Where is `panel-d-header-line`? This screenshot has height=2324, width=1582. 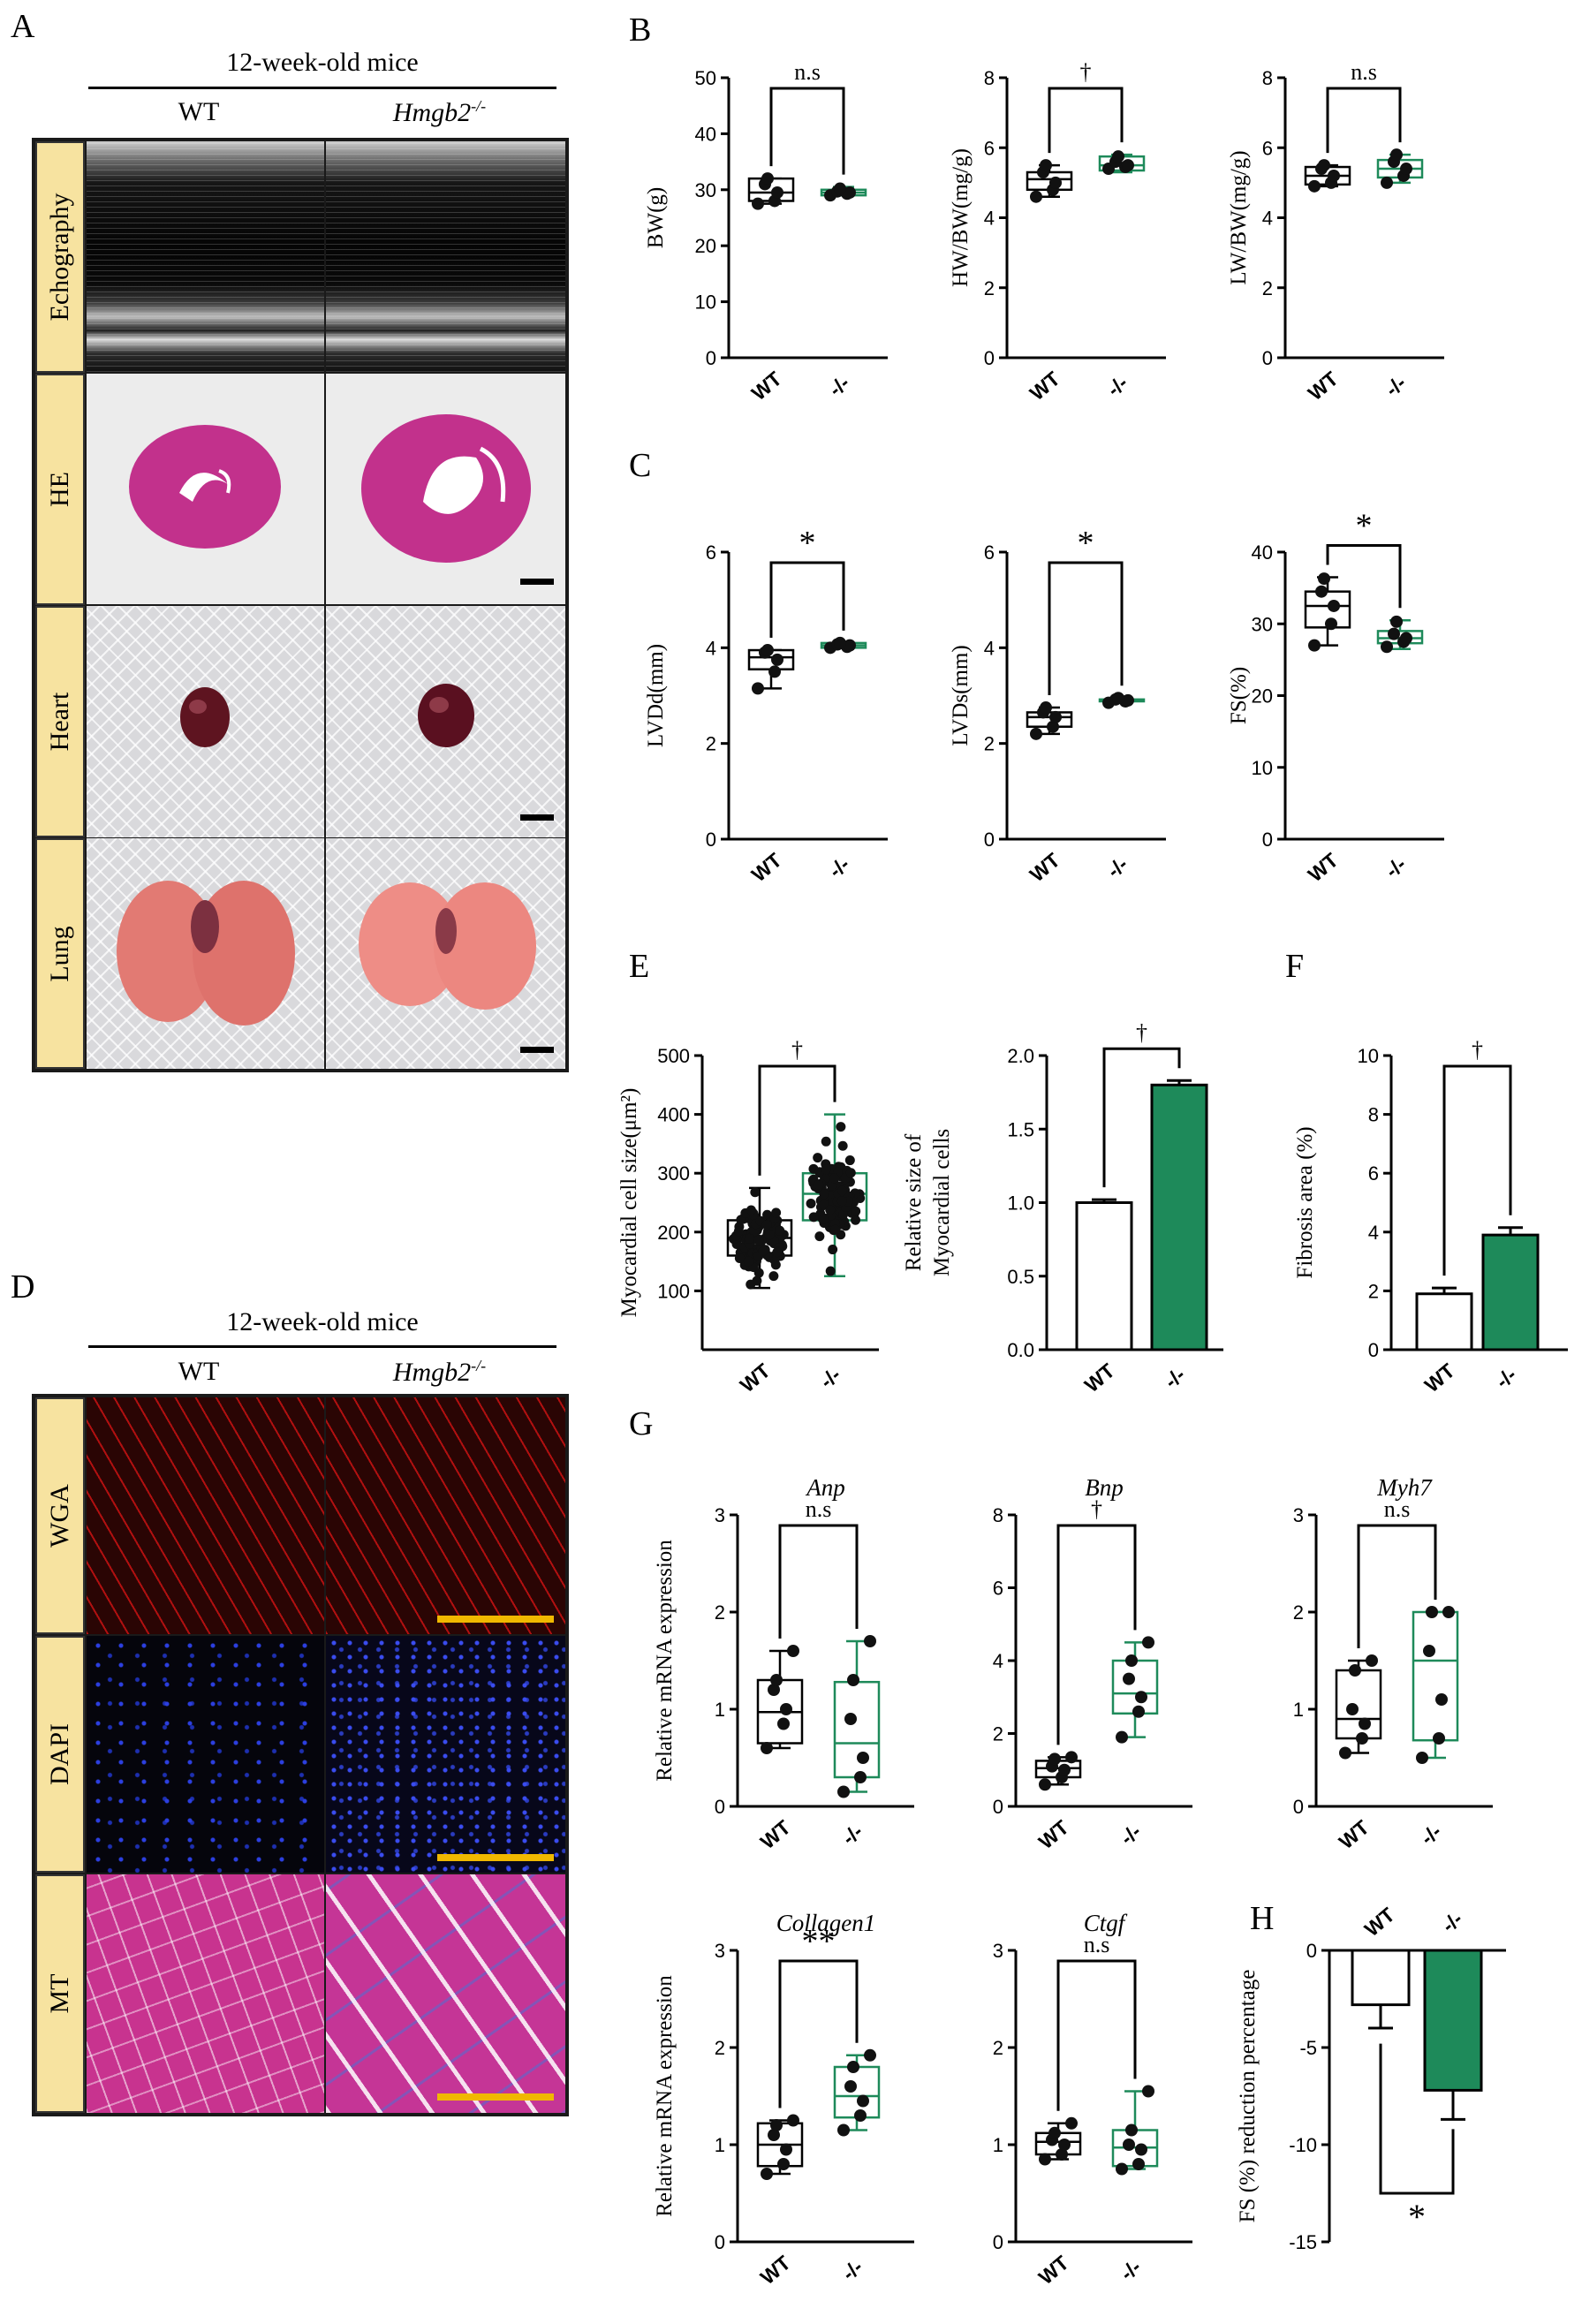 panel-d-header-line is located at coordinates (322, 1346).